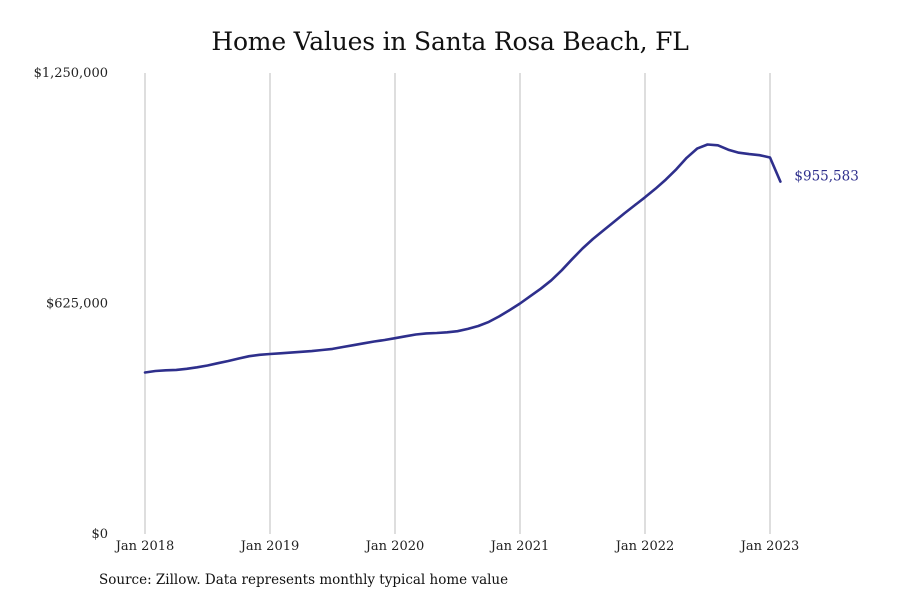 This screenshot has height=600, width=900. Describe the element at coordinates (99, 534) in the screenshot. I see `y-tick-label: $0` at that location.